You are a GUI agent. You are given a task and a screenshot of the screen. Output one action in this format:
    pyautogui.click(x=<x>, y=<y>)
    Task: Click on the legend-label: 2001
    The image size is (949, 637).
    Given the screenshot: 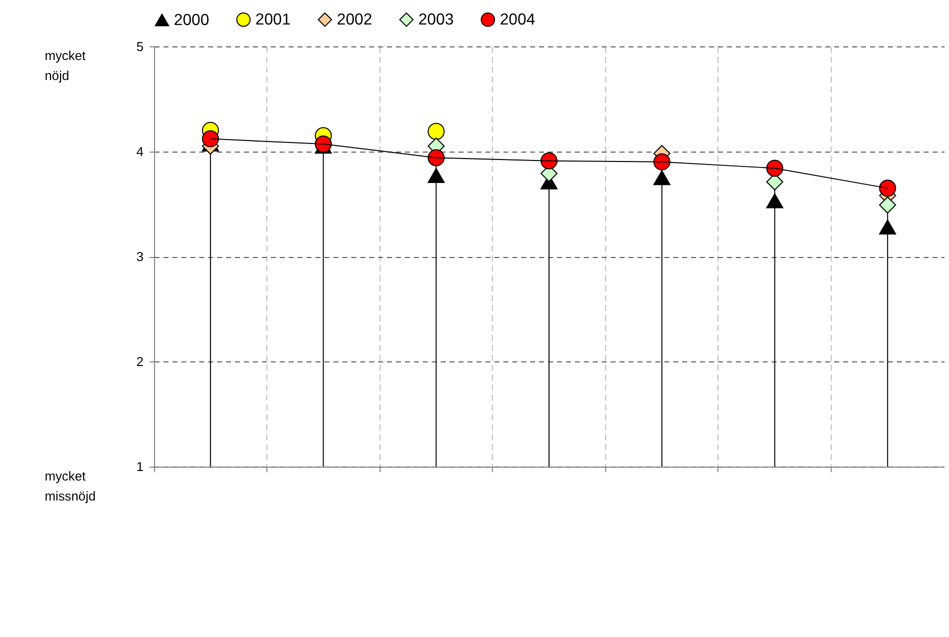 What is the action you would take?
    pyautogui.click(x=273, y=20)
    